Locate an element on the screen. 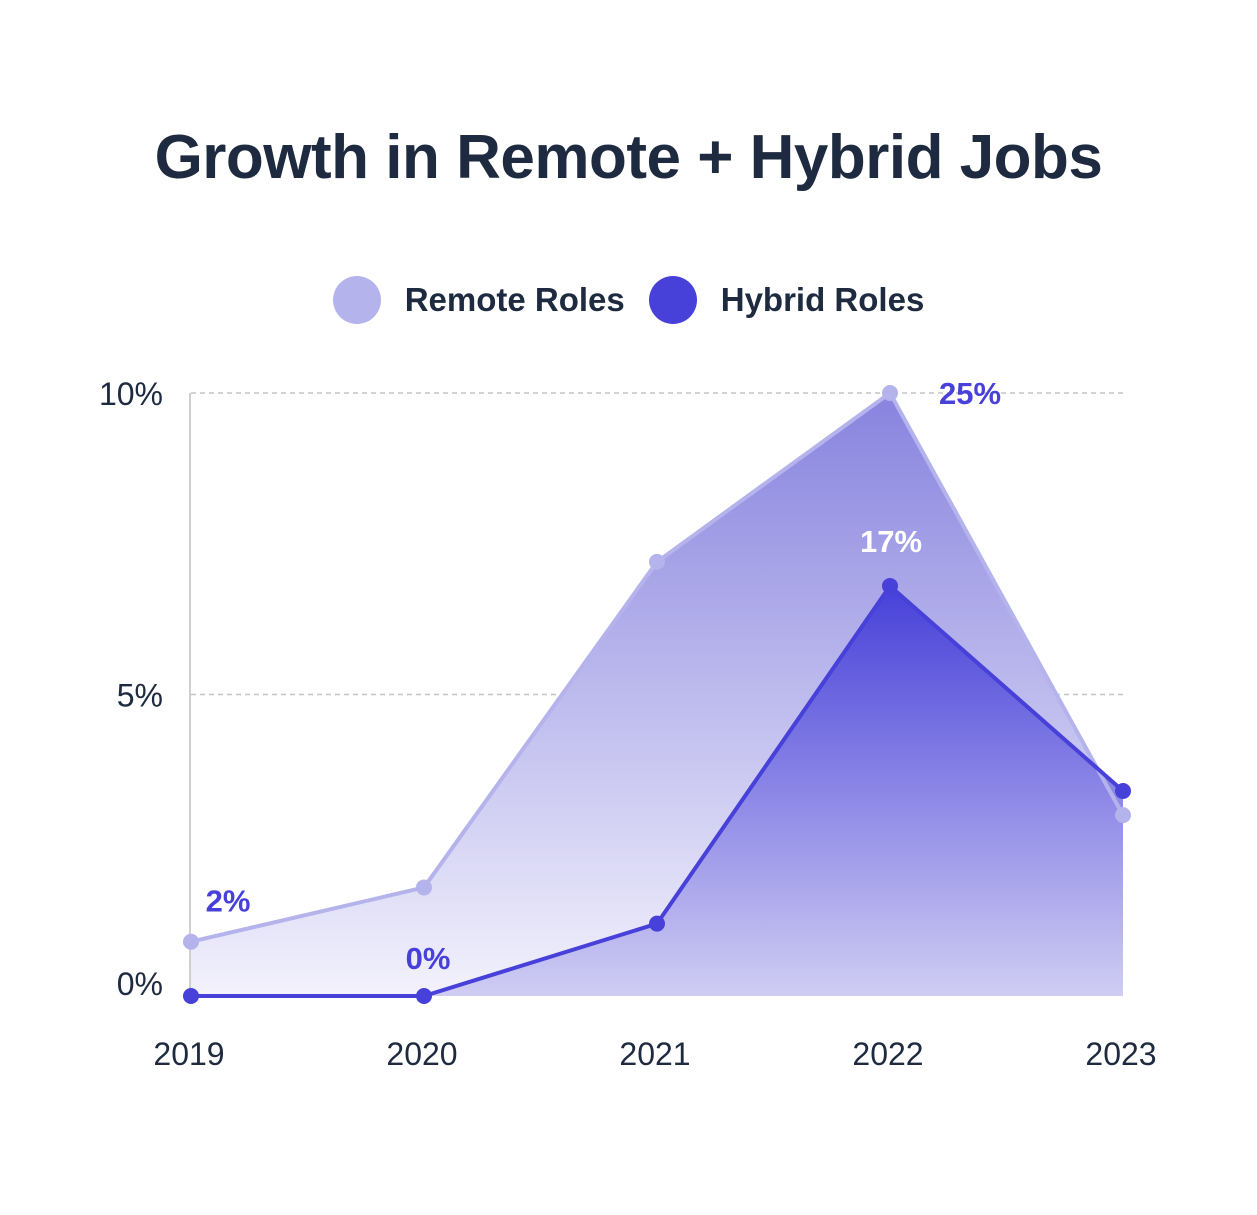 The image size is (1257, 1215). x-tick-label: 2019 is located at coordinates (188, 1054).